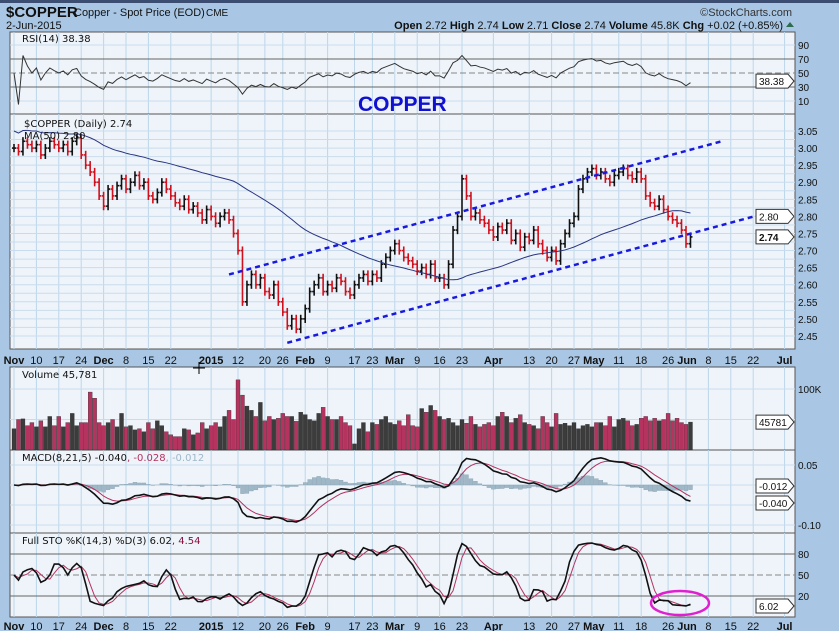  Describe the element at coordinates (113, 458) in the screenshot. I see `macd-legend: MACD(8,21,5) -0.040, -0.028, -0.012` at that location.